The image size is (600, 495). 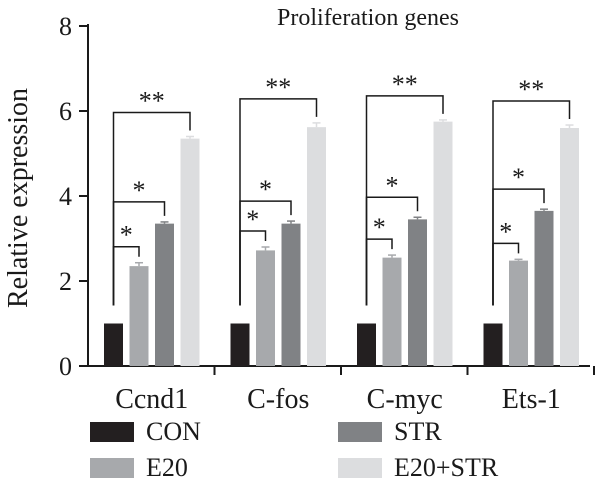 What do you see at coordinates (278, 399) in the screenshot?
I see `x-tick-label: C-fos` at bounding box center [278, 399].